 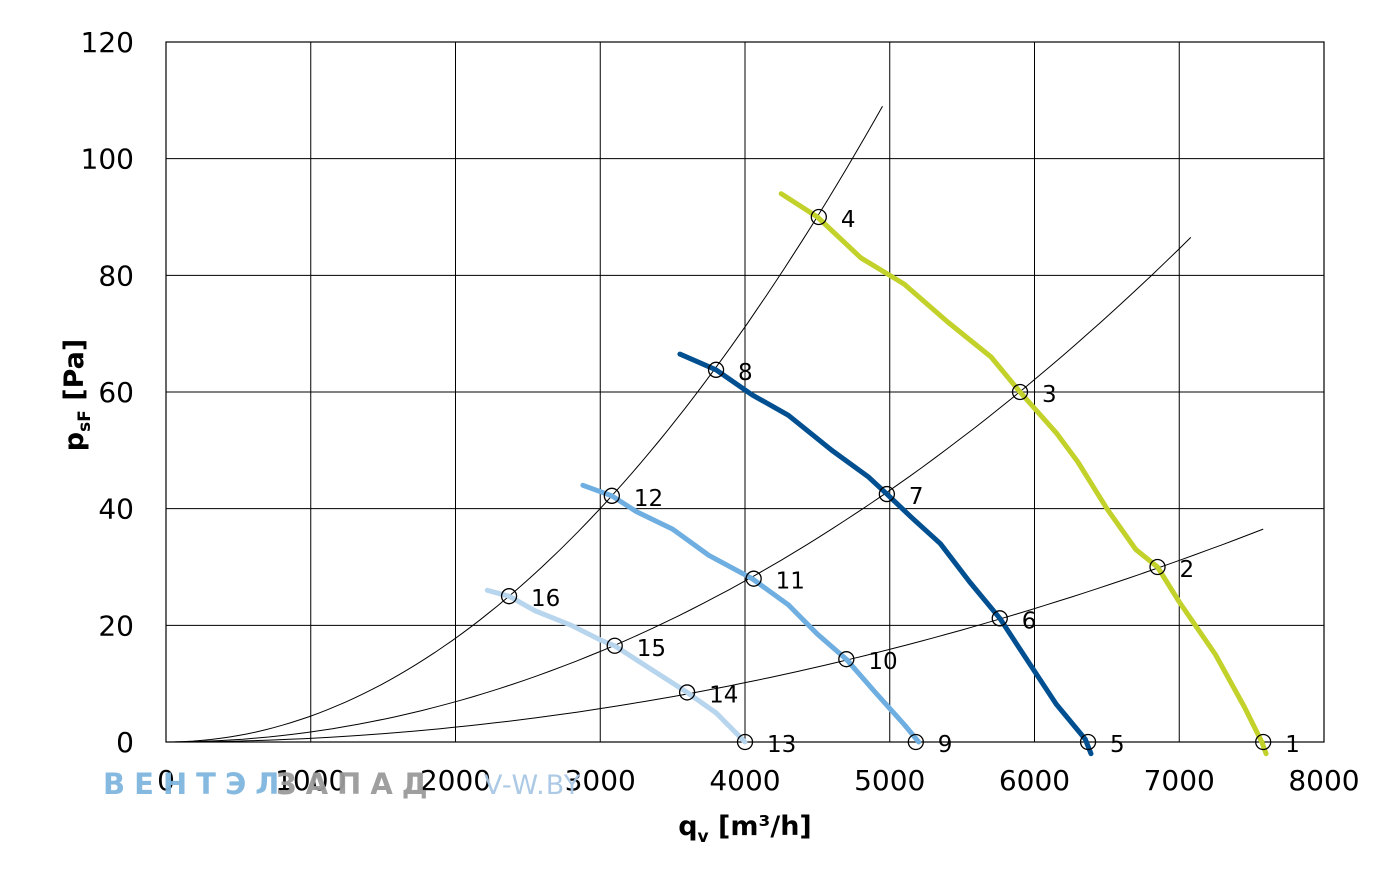 I want to click on point-label-16: 16, so click(x=545, y=599).